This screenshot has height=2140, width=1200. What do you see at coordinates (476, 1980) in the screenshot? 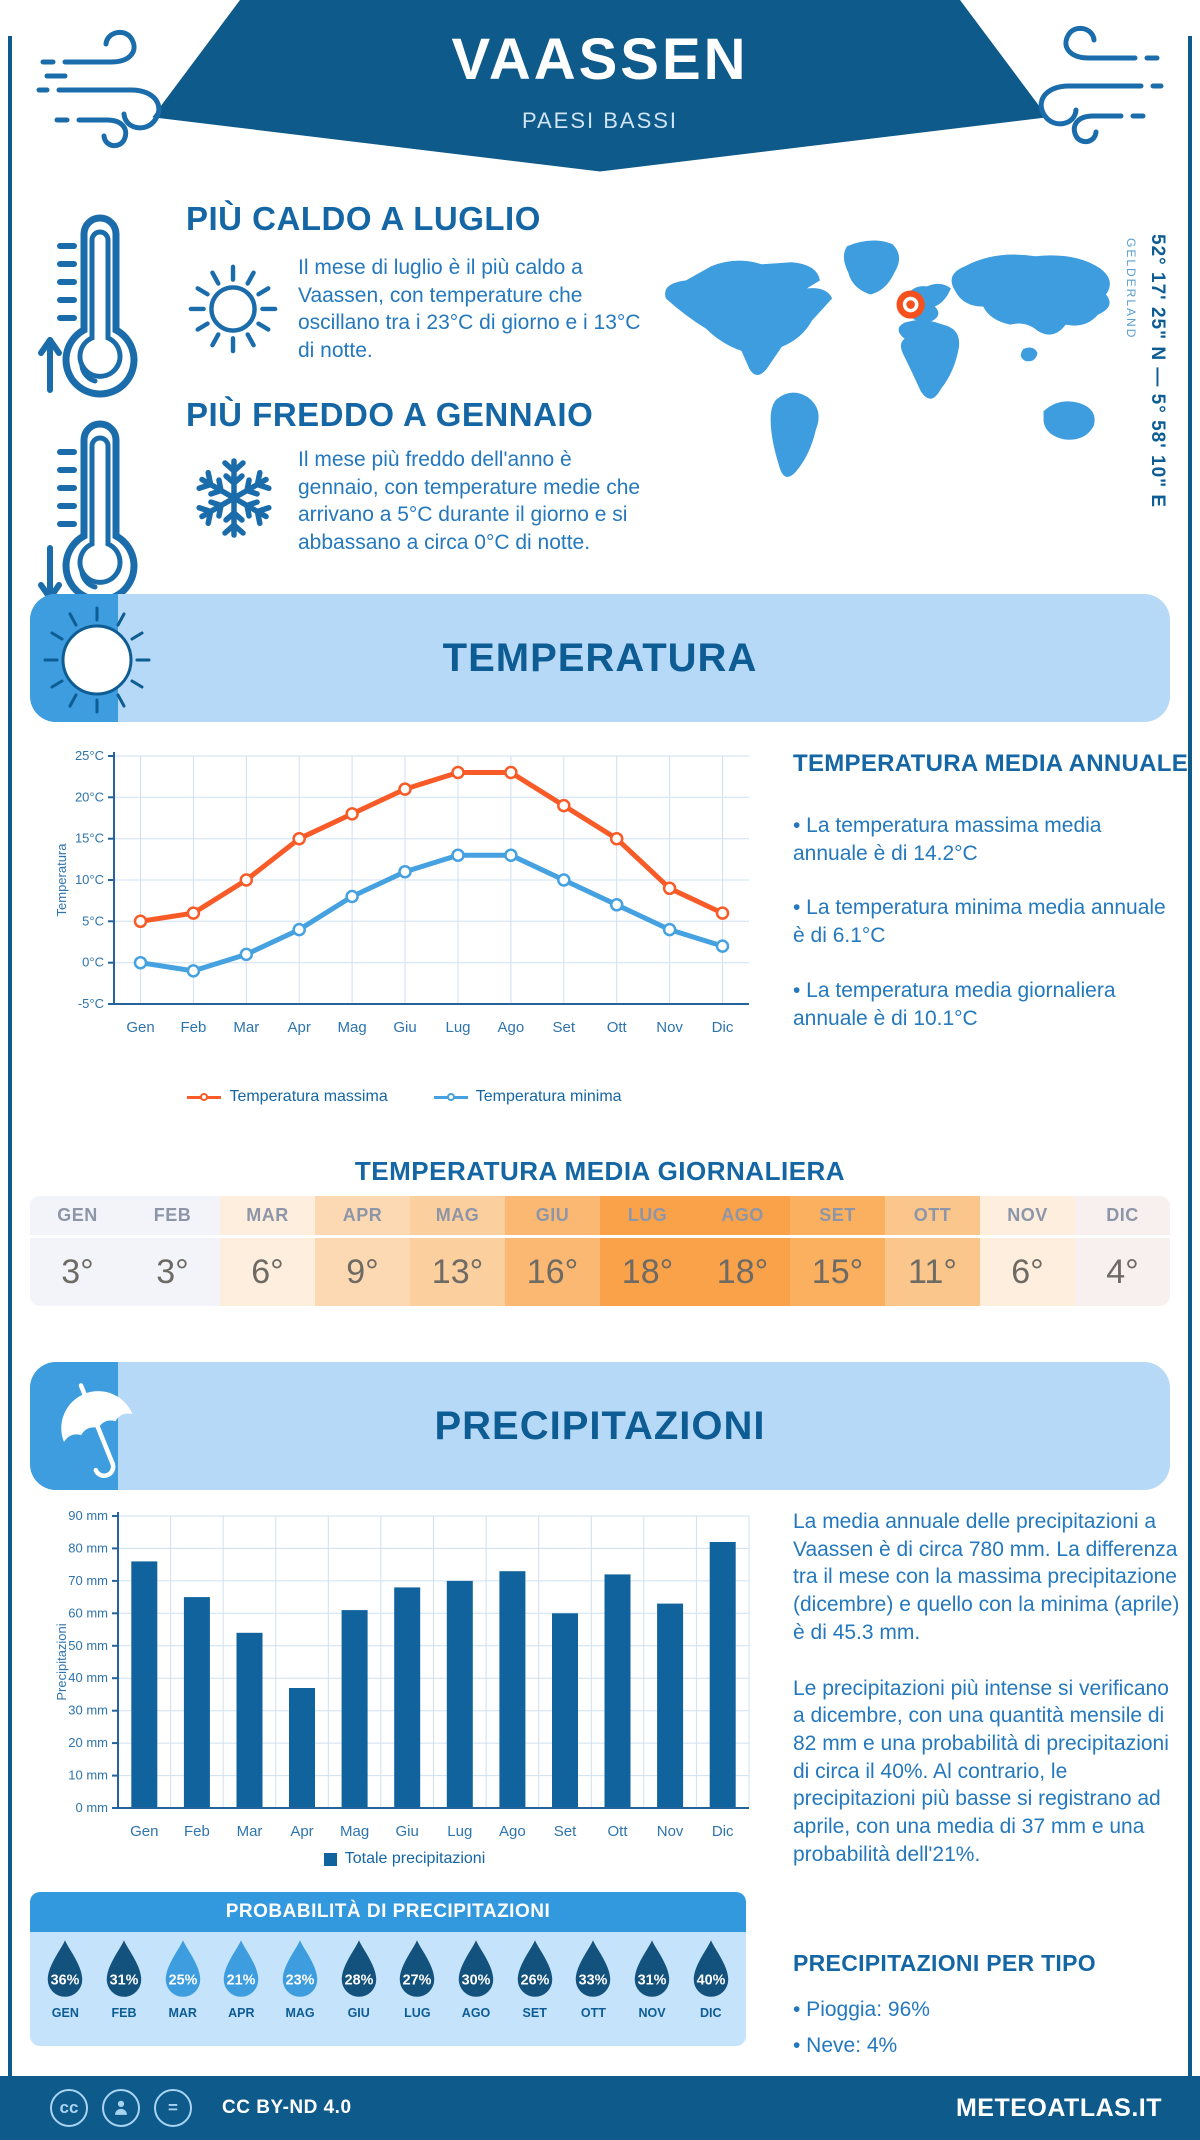
I see `svg-text: 30%` at bounding box center [476, 1980].